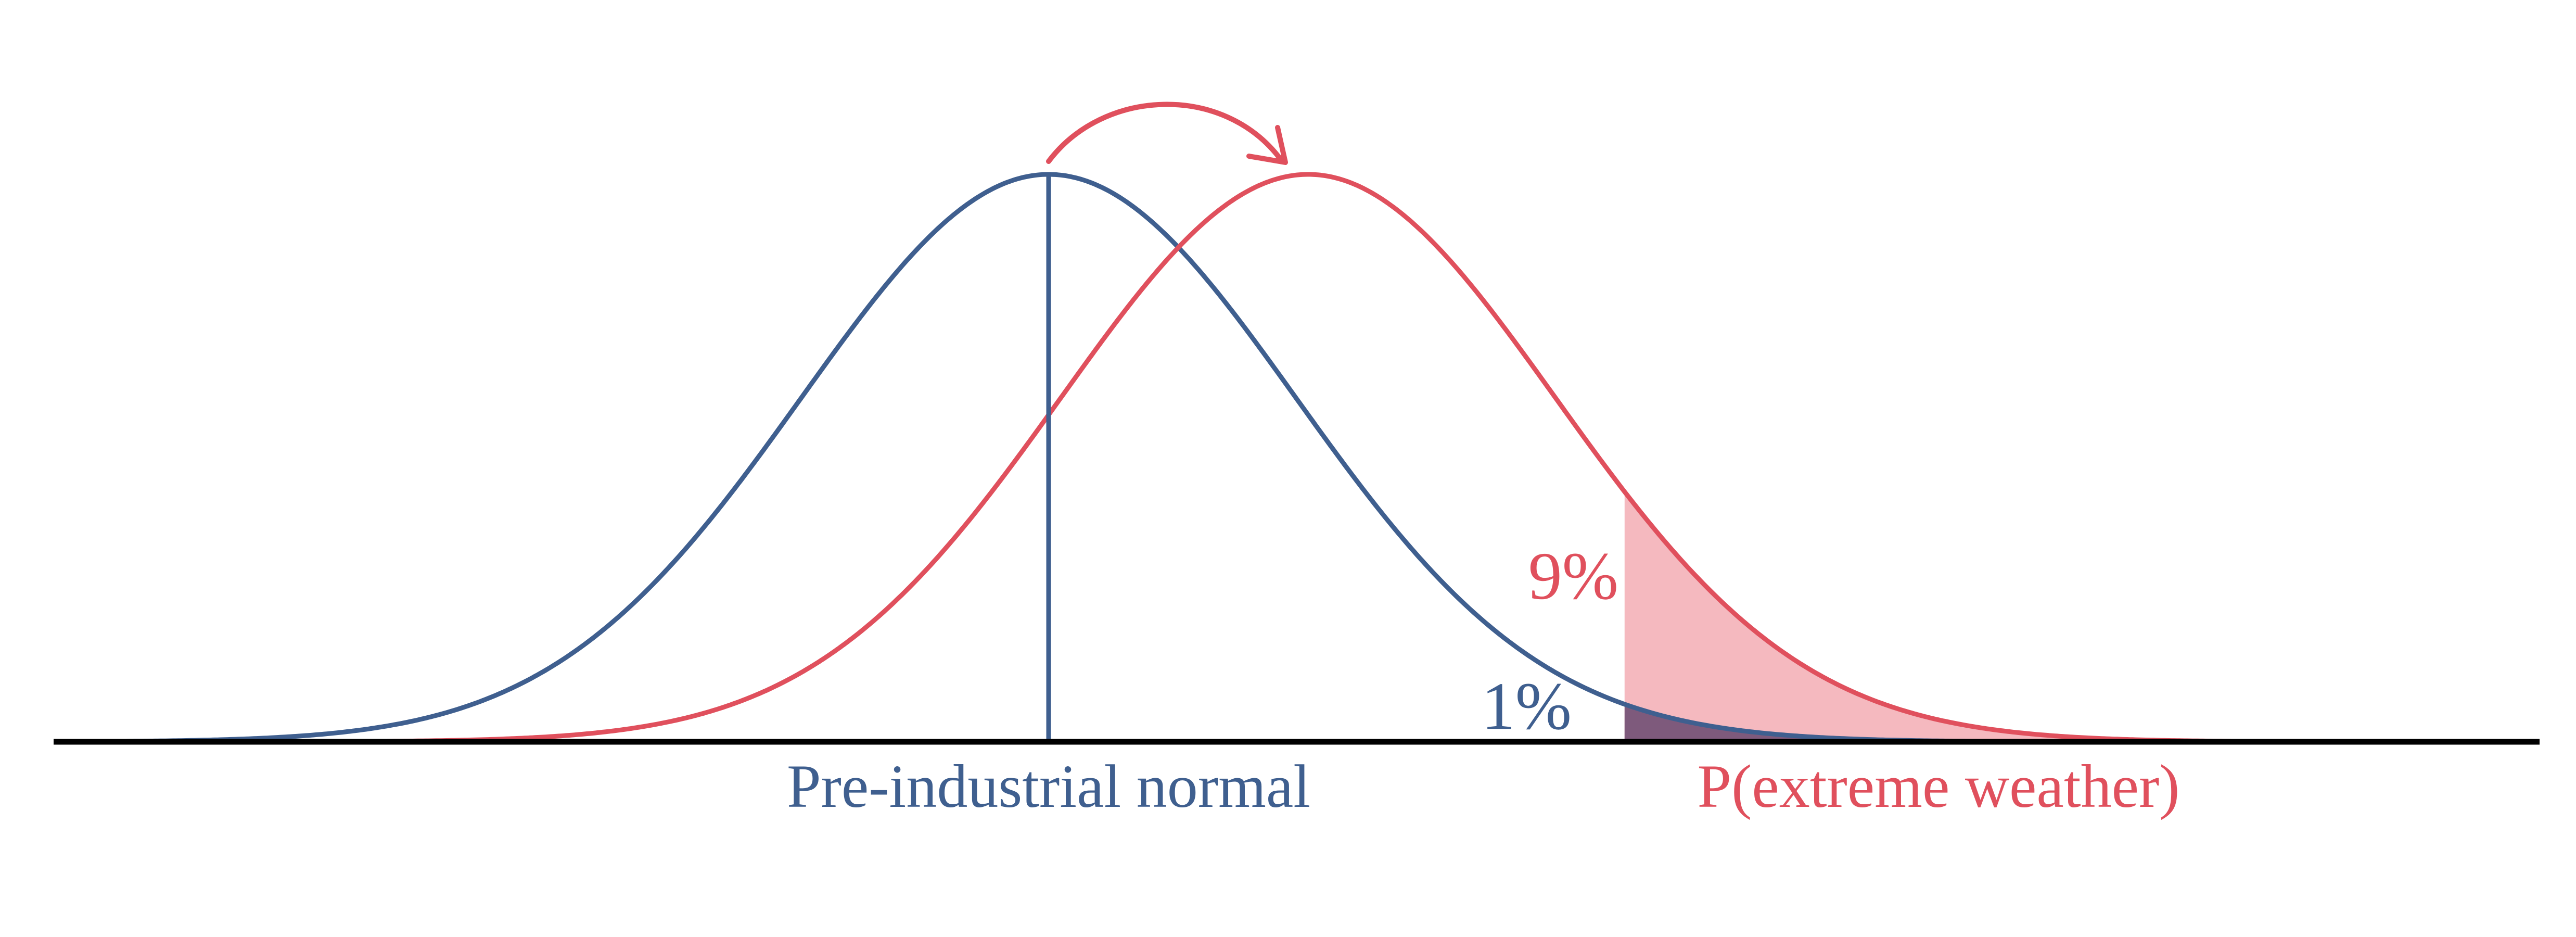 This screenshot has width=2576, height=937. Describe the element at coordinates (1931, 723) in the screenshot. I see `baseline-tail-area` at that location.